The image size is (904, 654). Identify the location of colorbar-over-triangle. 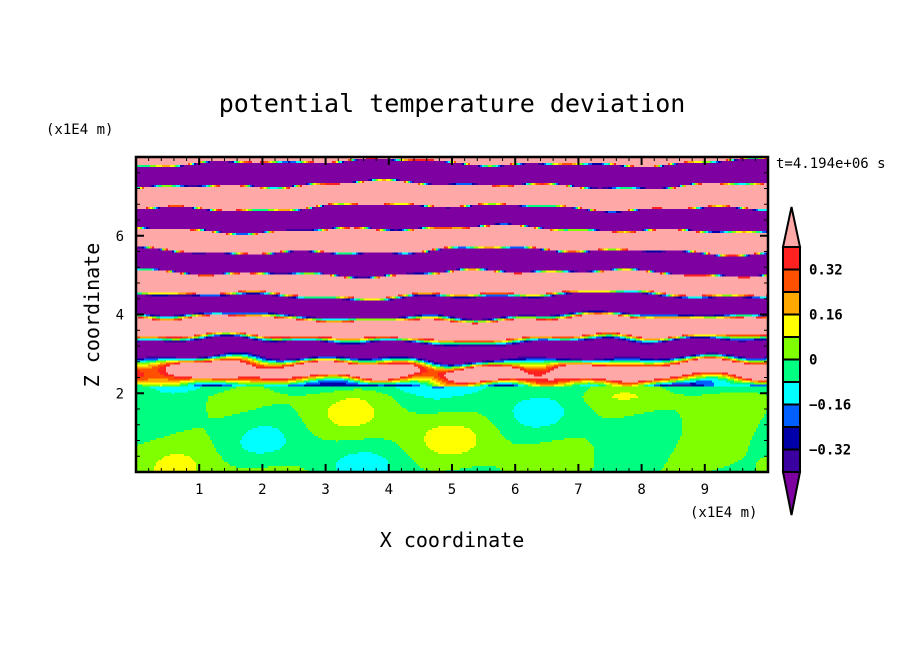
(791, 227).